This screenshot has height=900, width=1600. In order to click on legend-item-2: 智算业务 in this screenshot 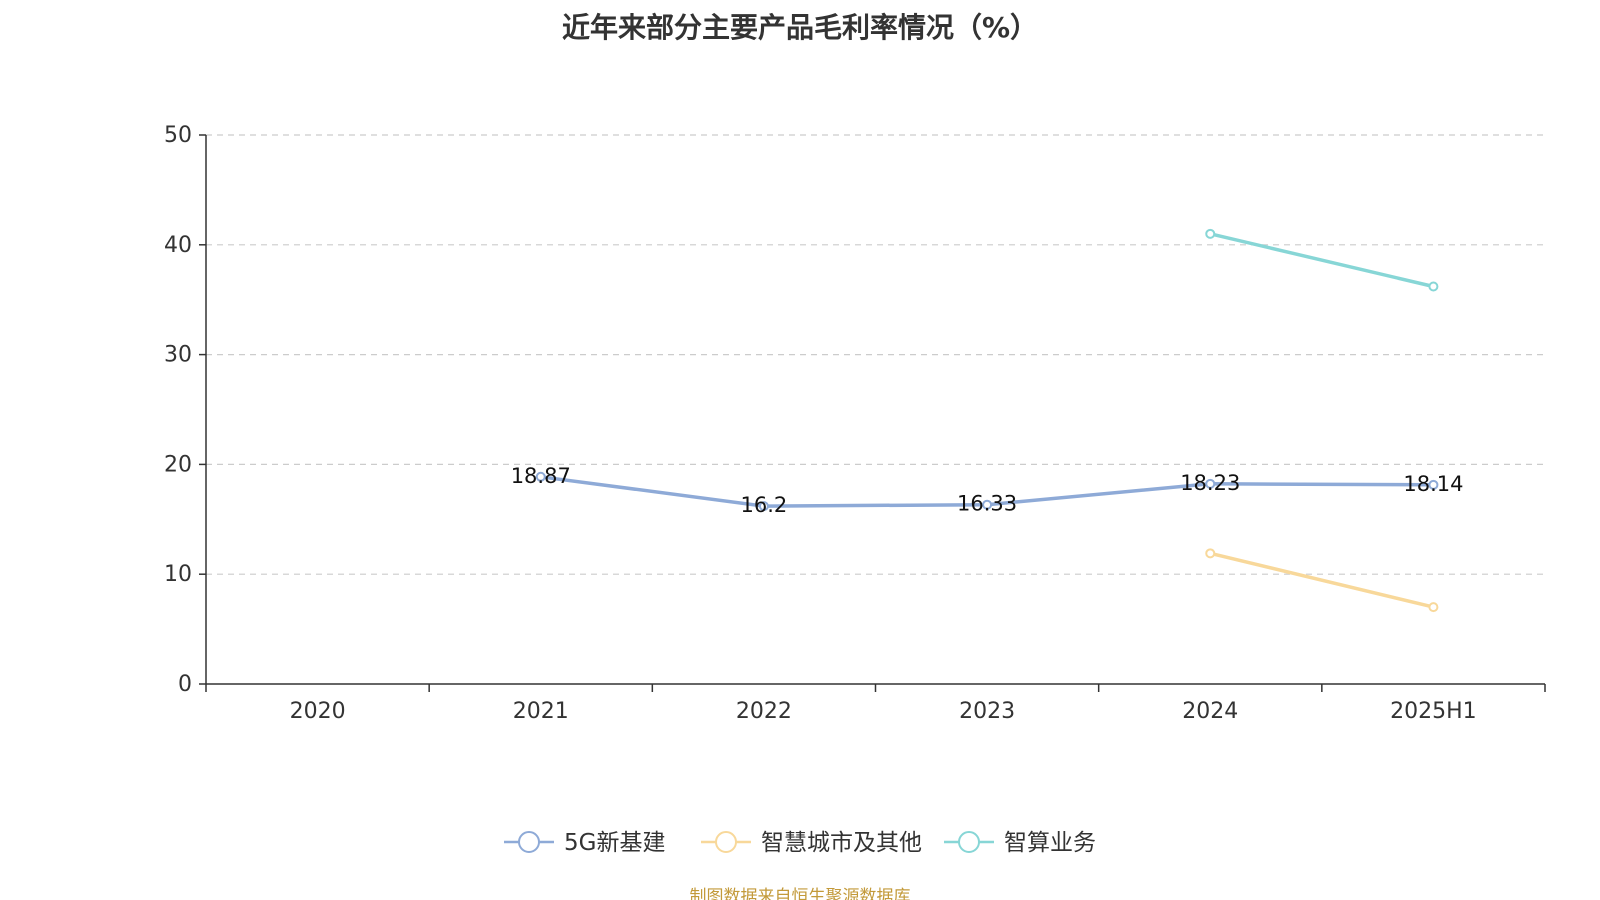, I will do `click(1020, 843)`.